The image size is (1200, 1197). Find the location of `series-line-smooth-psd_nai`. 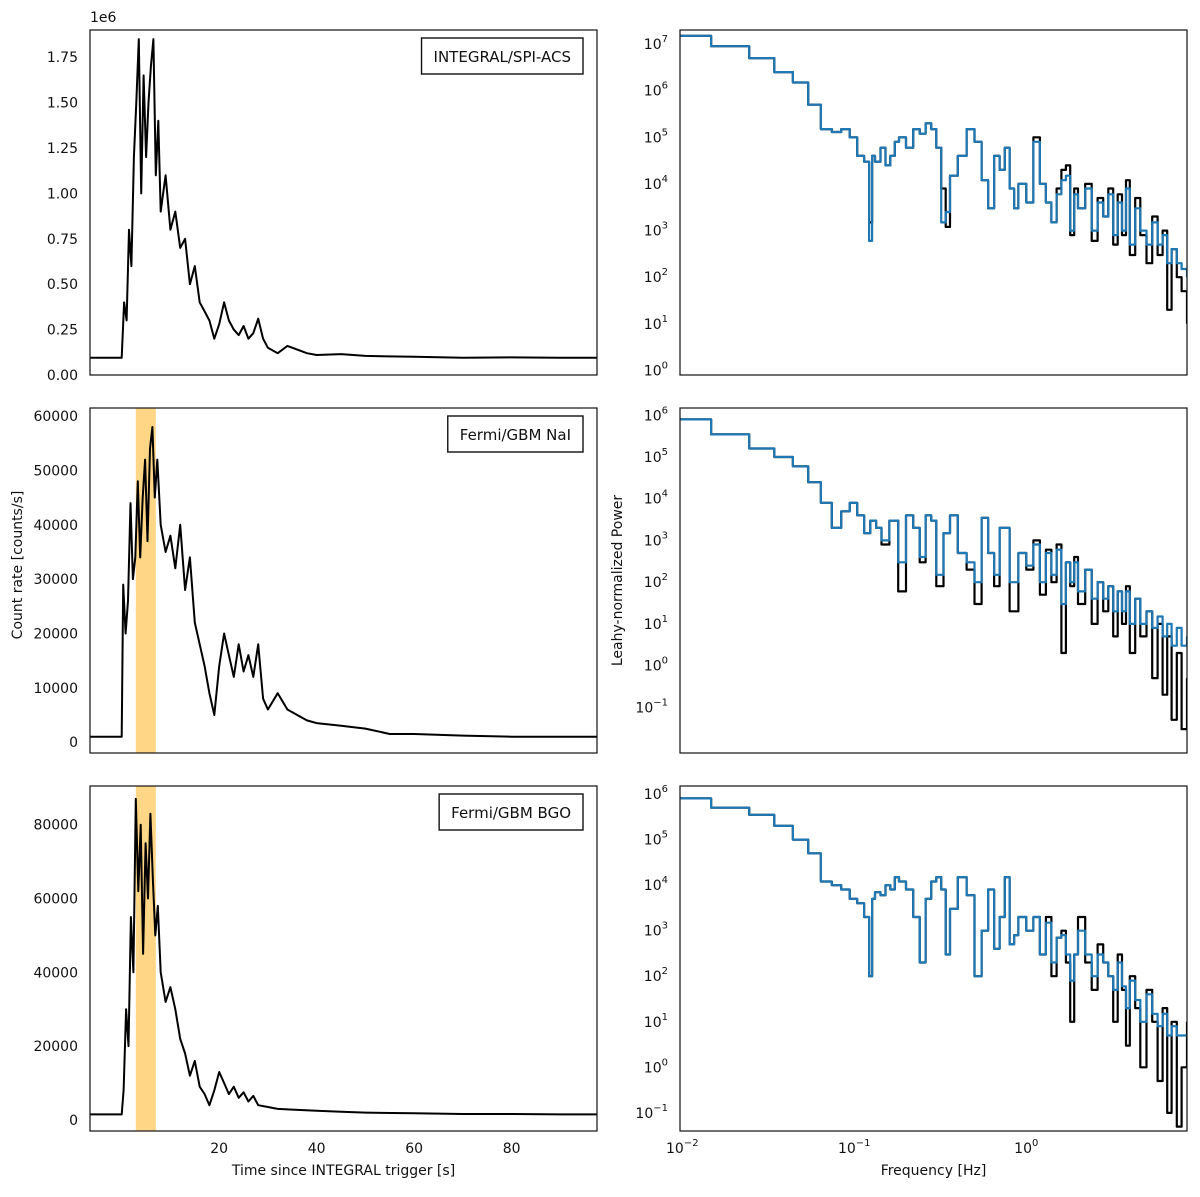

series-line-smooth-psd_nai is located at coordinates (933, 532).